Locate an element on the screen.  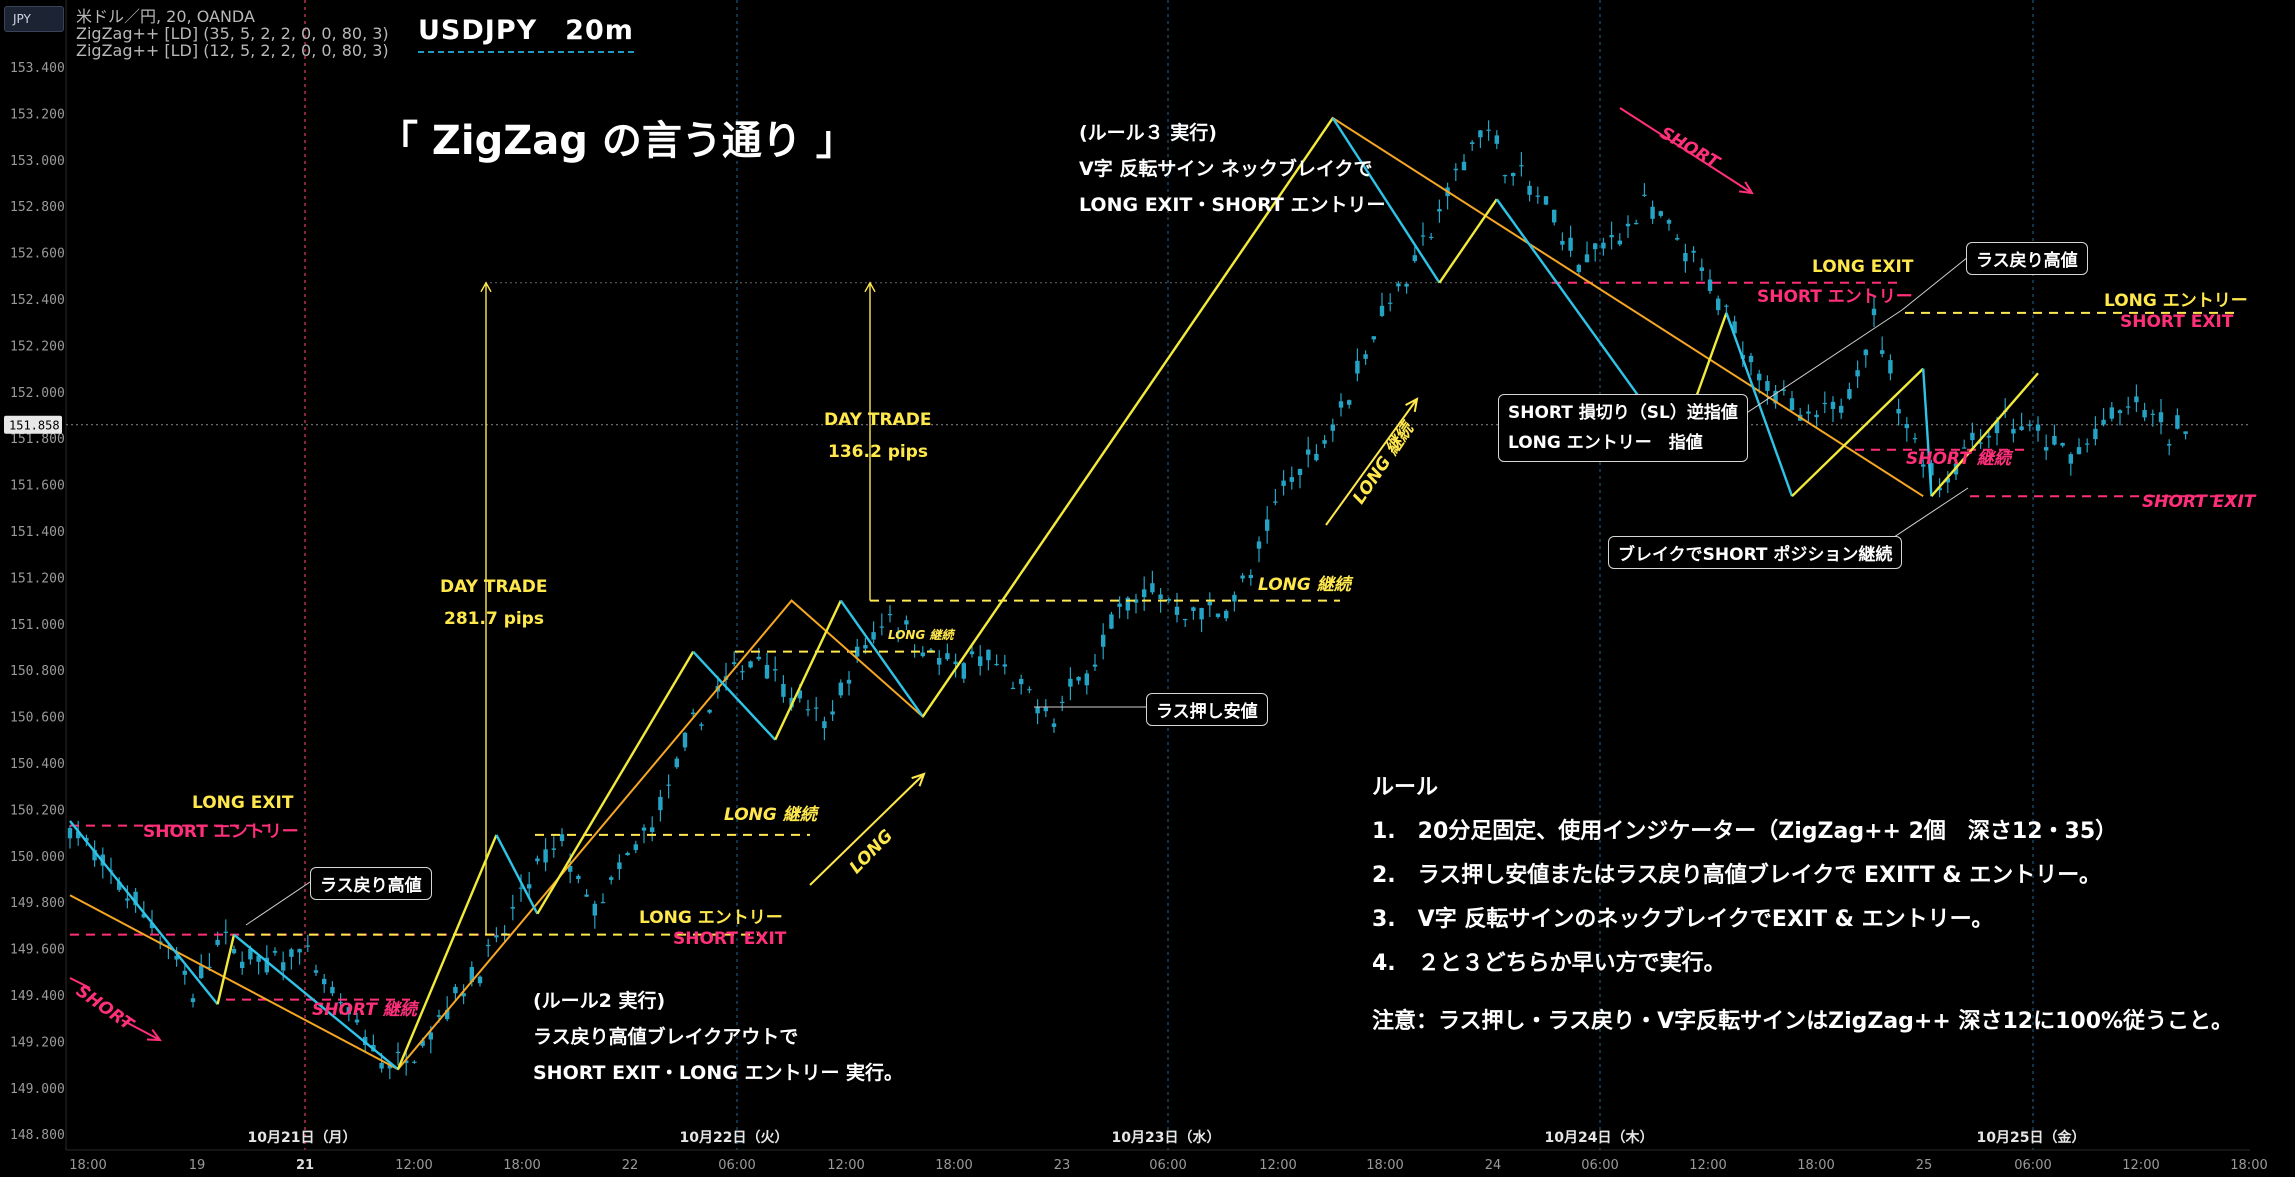
label-short-keizoku-2: SHORT 継続 is located at coordinates (1958, 459).